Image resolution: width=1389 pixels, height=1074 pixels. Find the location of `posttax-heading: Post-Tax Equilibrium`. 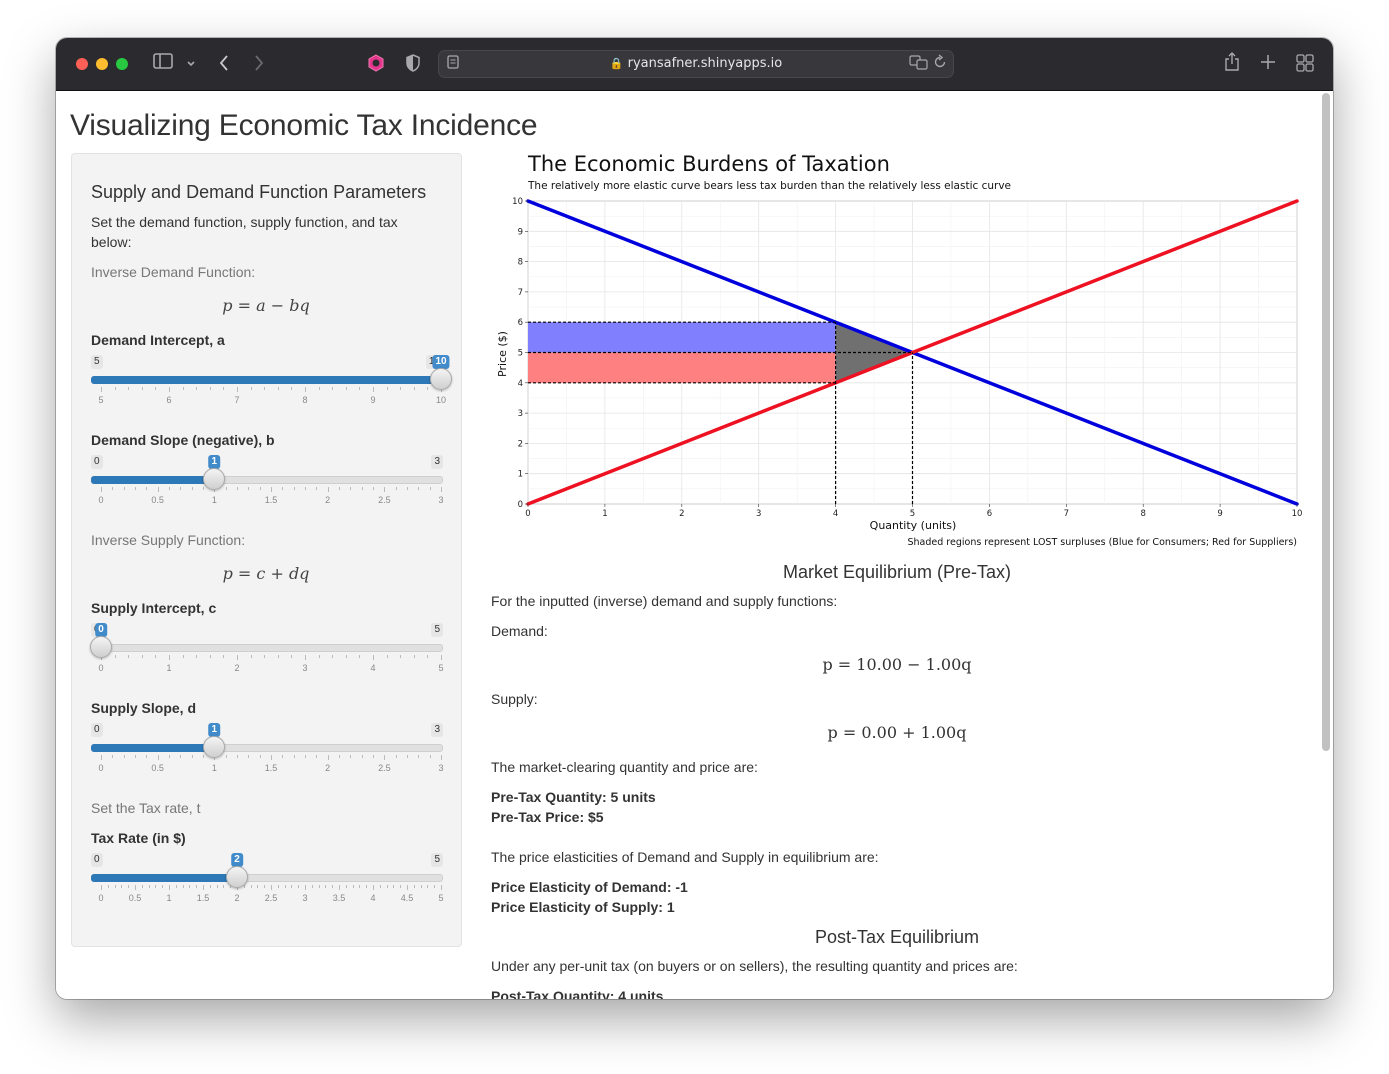

posttax-heading: Post-Tax Equilibrium is located at coordinates (897, 937).